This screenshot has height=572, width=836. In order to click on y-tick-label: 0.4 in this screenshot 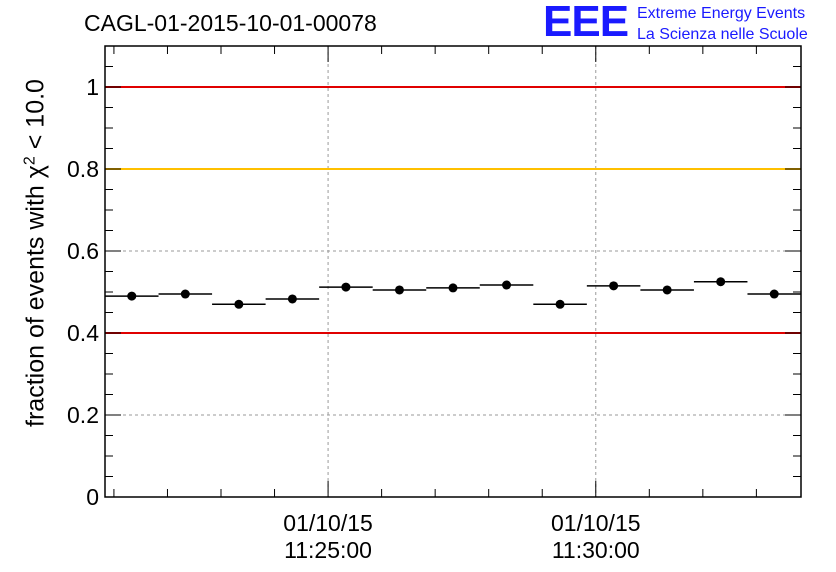, I will do `click(83, 333)`.